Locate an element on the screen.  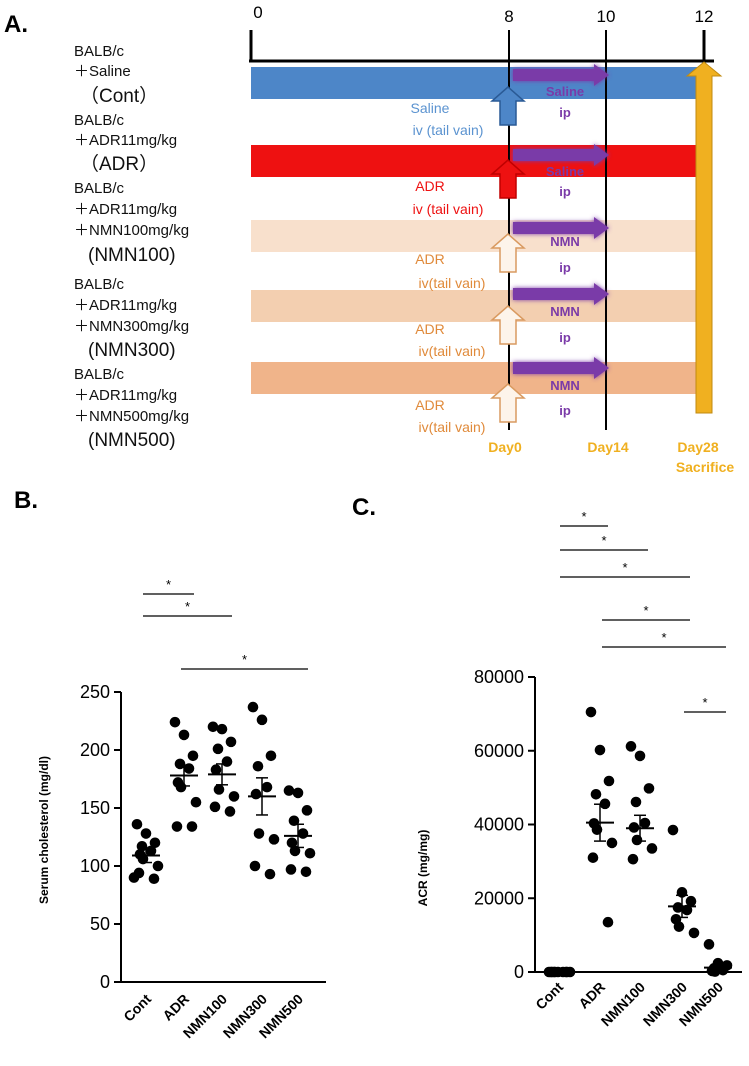
group-nmn300-name: (NMN300) is located at coordinates (132, 350).